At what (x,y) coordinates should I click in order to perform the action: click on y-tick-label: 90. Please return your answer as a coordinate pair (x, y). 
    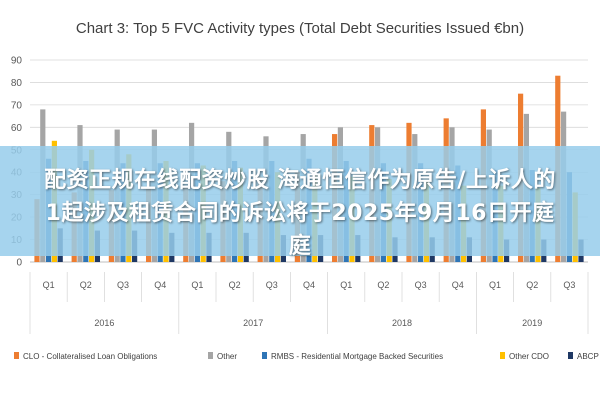
    Looking at the image, I should click on (17, 61).